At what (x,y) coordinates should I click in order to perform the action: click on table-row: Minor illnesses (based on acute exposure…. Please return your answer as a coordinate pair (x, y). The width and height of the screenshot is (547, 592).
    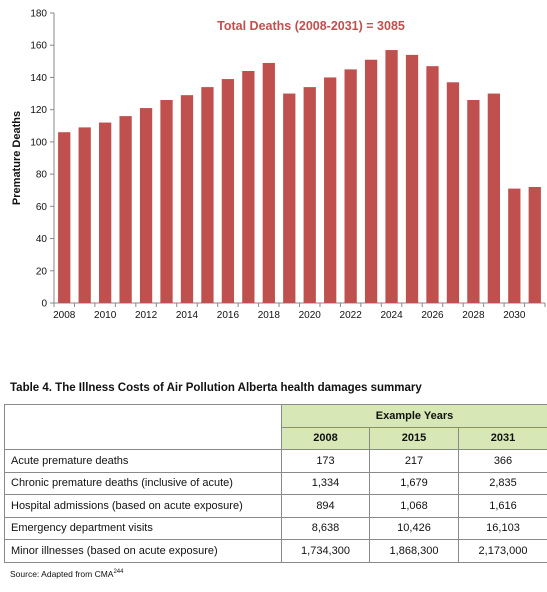
    Looking at the image, I should click on (275, 551).